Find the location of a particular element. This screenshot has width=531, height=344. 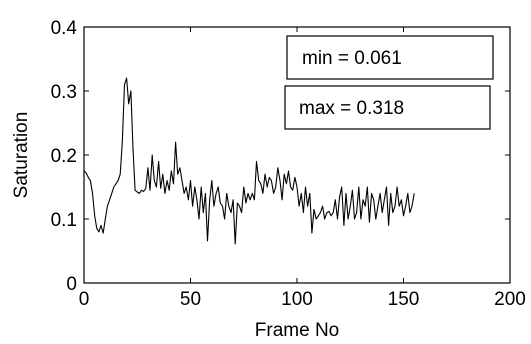

x-tick-label: 200 is located at coordinates (510, 299).